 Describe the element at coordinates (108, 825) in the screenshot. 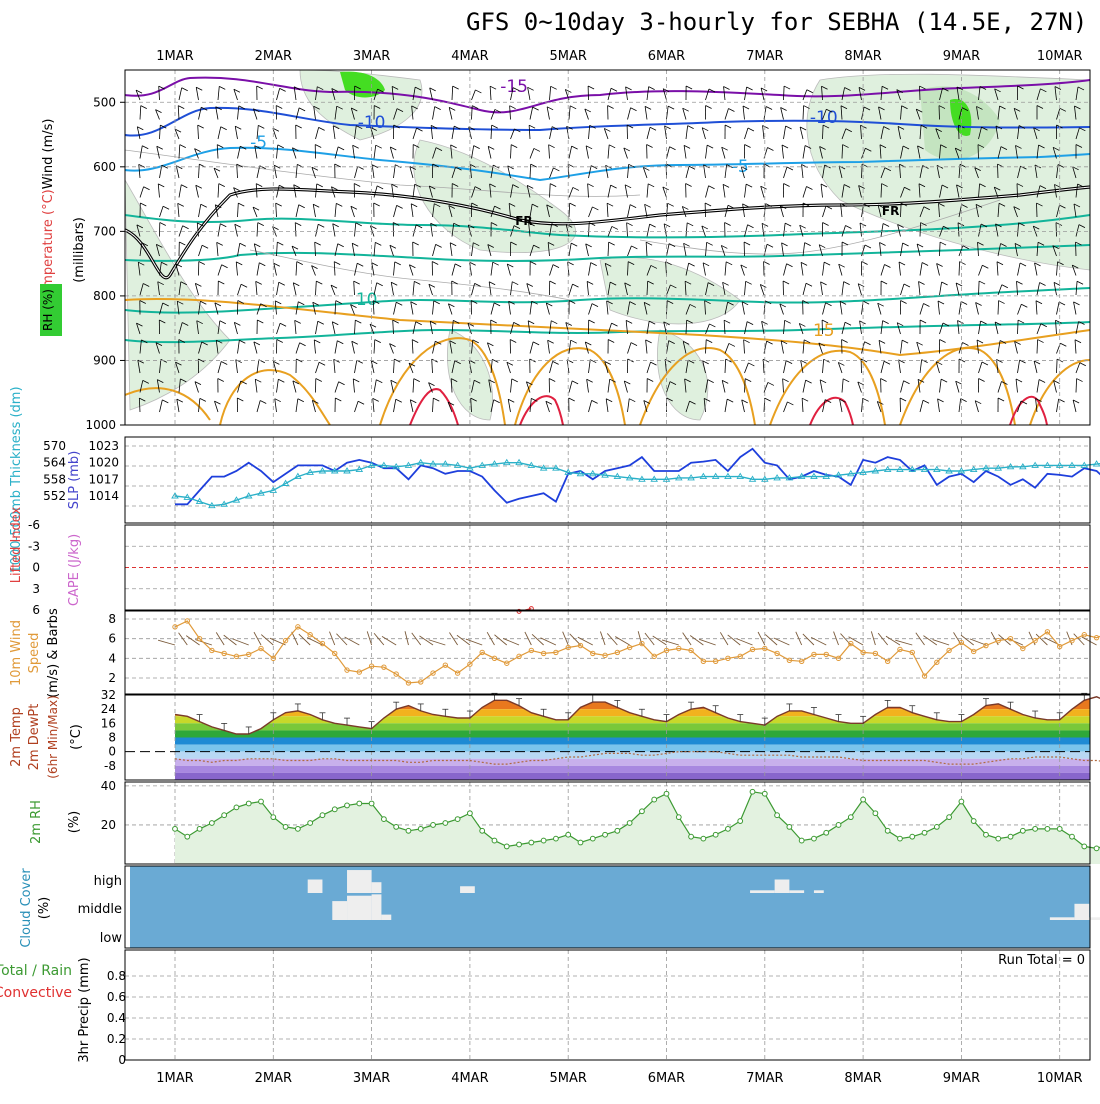

I see `rh-tick-label: 20` at that location.